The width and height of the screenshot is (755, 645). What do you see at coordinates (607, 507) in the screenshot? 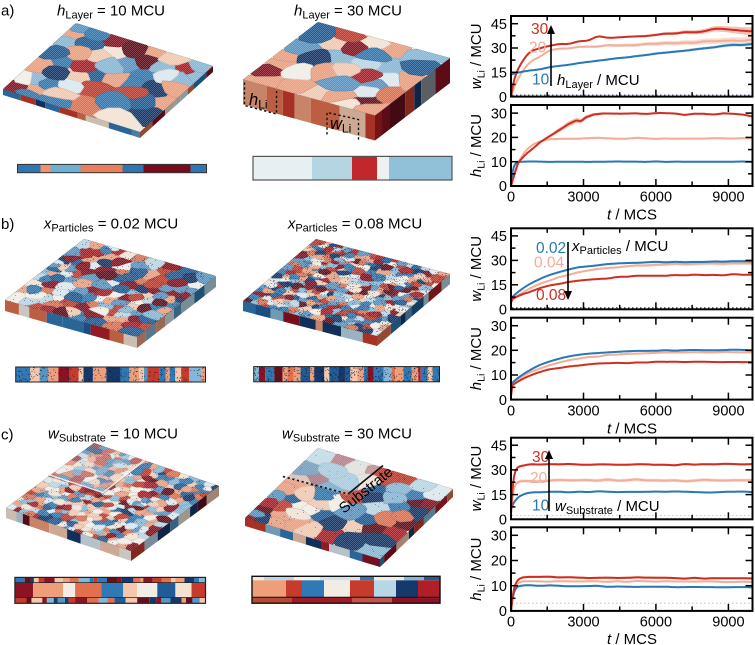
I see `svg-text: wSubstrate / MCU` at bounding box center [607, 507].